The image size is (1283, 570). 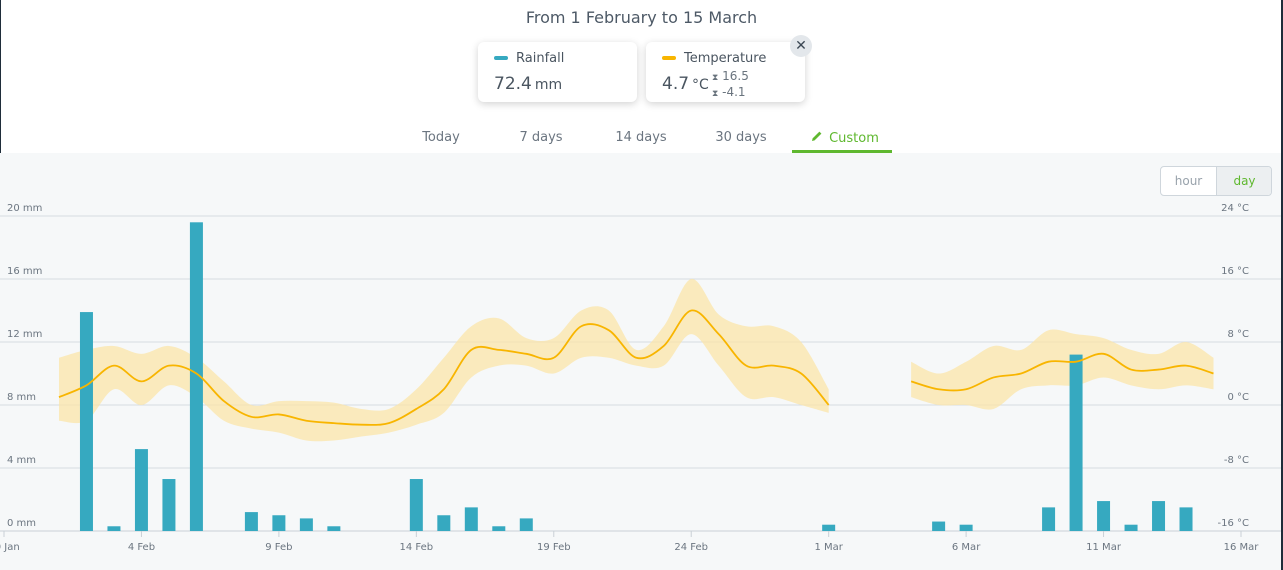 What do you see at coordinates (1282, 285) in the screenshot?
I see `window-right-edge` at bounding box center [1282, 285].